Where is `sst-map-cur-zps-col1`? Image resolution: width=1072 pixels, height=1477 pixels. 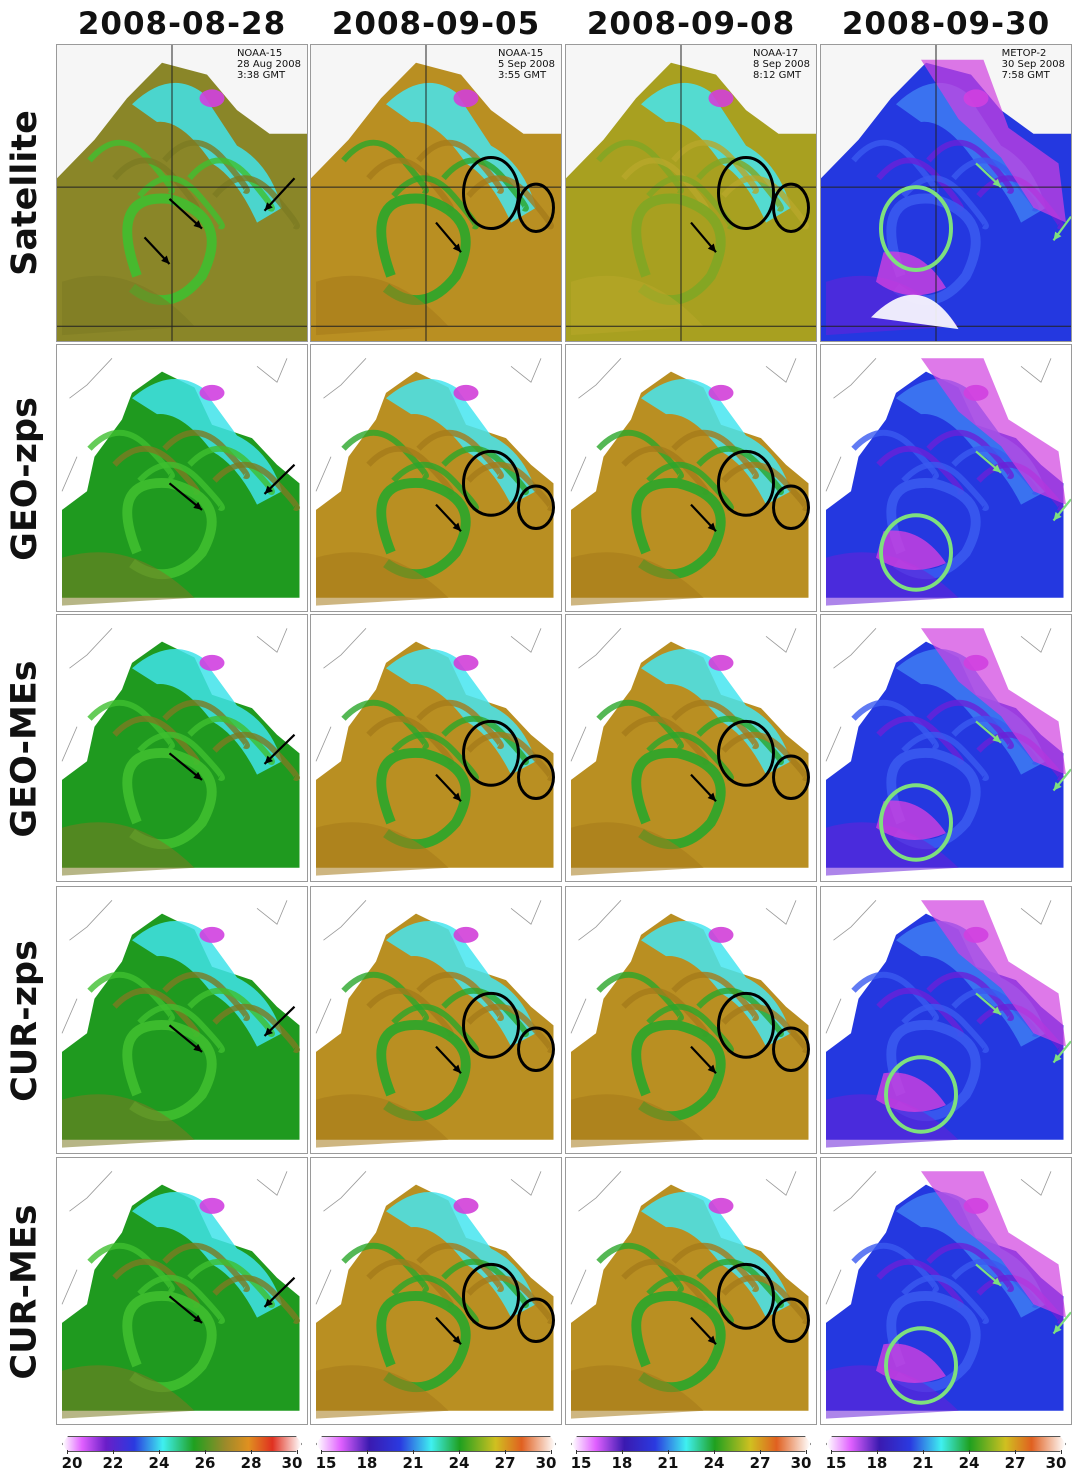
sst-map-cur-zps-col1 is located at coordinates (182, 1020).